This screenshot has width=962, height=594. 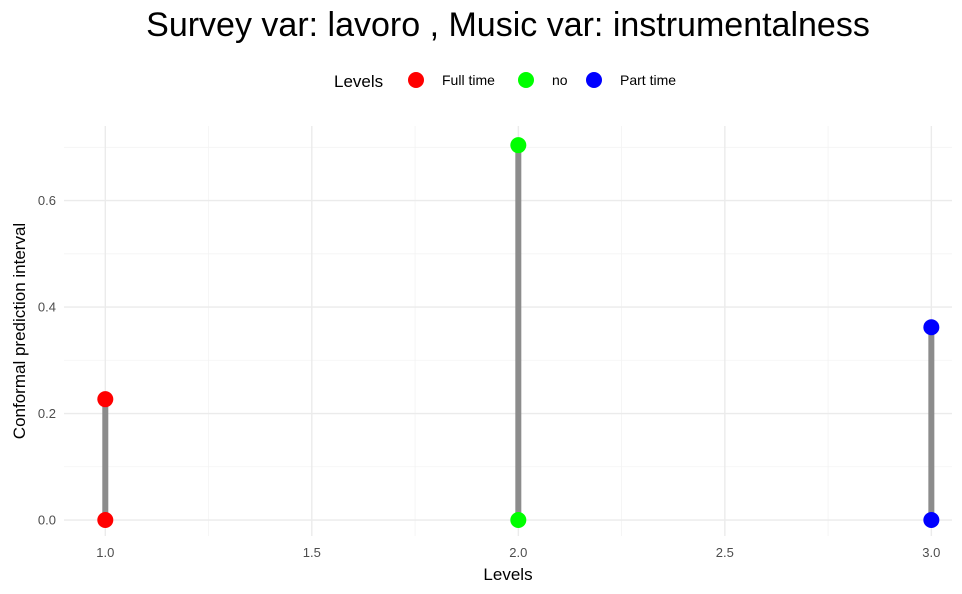 I want to click on x-axis-title: Levels, so click(x=507, y=574).